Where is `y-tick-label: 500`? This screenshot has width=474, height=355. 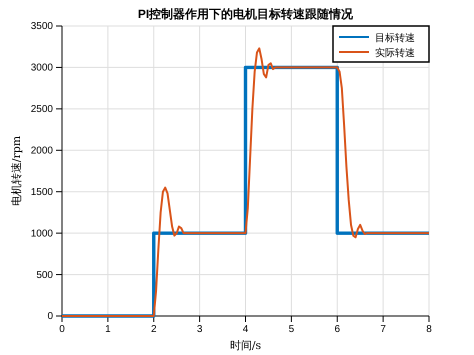 y-tick-label: 500 is located at coordinates (45, 275).